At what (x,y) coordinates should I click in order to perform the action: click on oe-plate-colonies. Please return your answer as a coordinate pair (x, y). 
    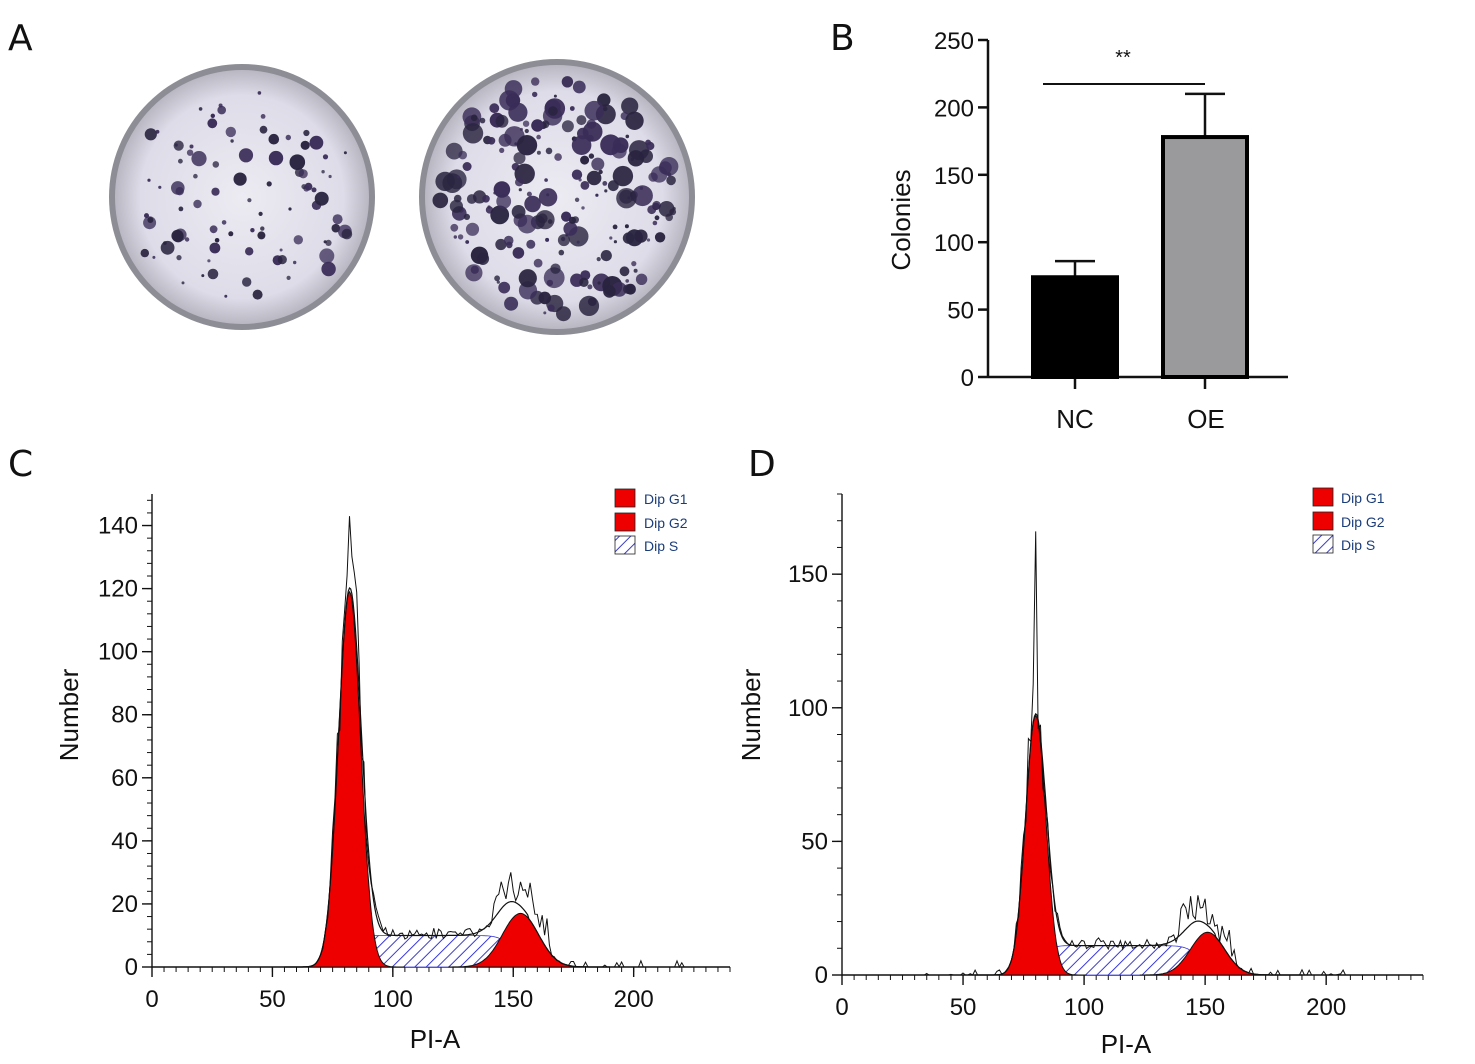
    Looking at the image, I should click on (555, 199).